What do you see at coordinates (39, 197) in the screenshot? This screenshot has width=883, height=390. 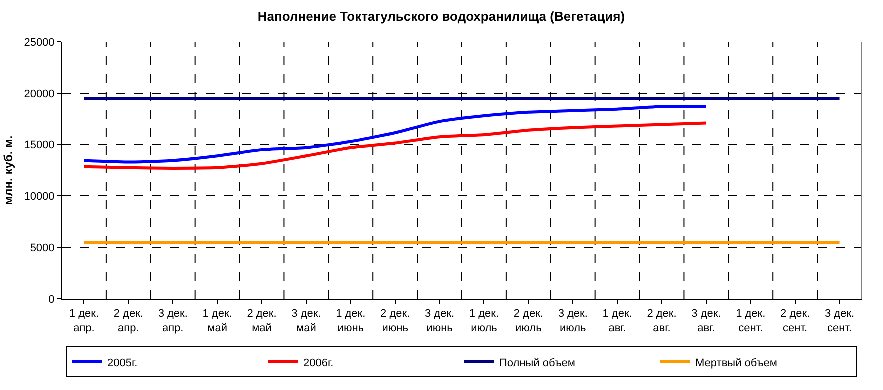 I see `y-tick-label: 10000` at bounding box center [39, 197].